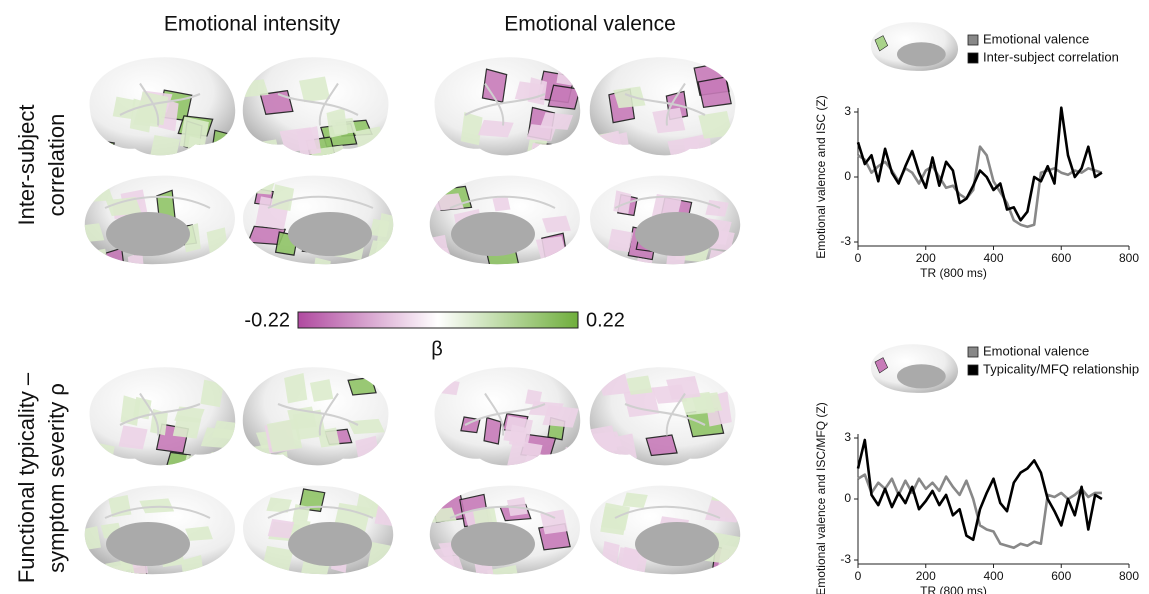 The image size is (1149, 594). What do you see at coordinates (605, 320) in the screenshot?
I see `colorbar-max: 0.22` at bounding box center [605, 320].